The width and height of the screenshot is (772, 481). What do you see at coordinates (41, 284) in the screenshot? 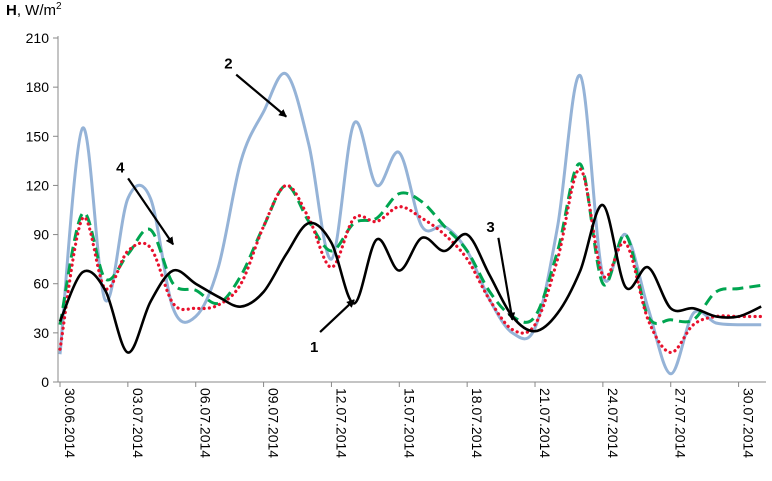
I see `y-tick-label: 60` at bounding box center [41, 284].